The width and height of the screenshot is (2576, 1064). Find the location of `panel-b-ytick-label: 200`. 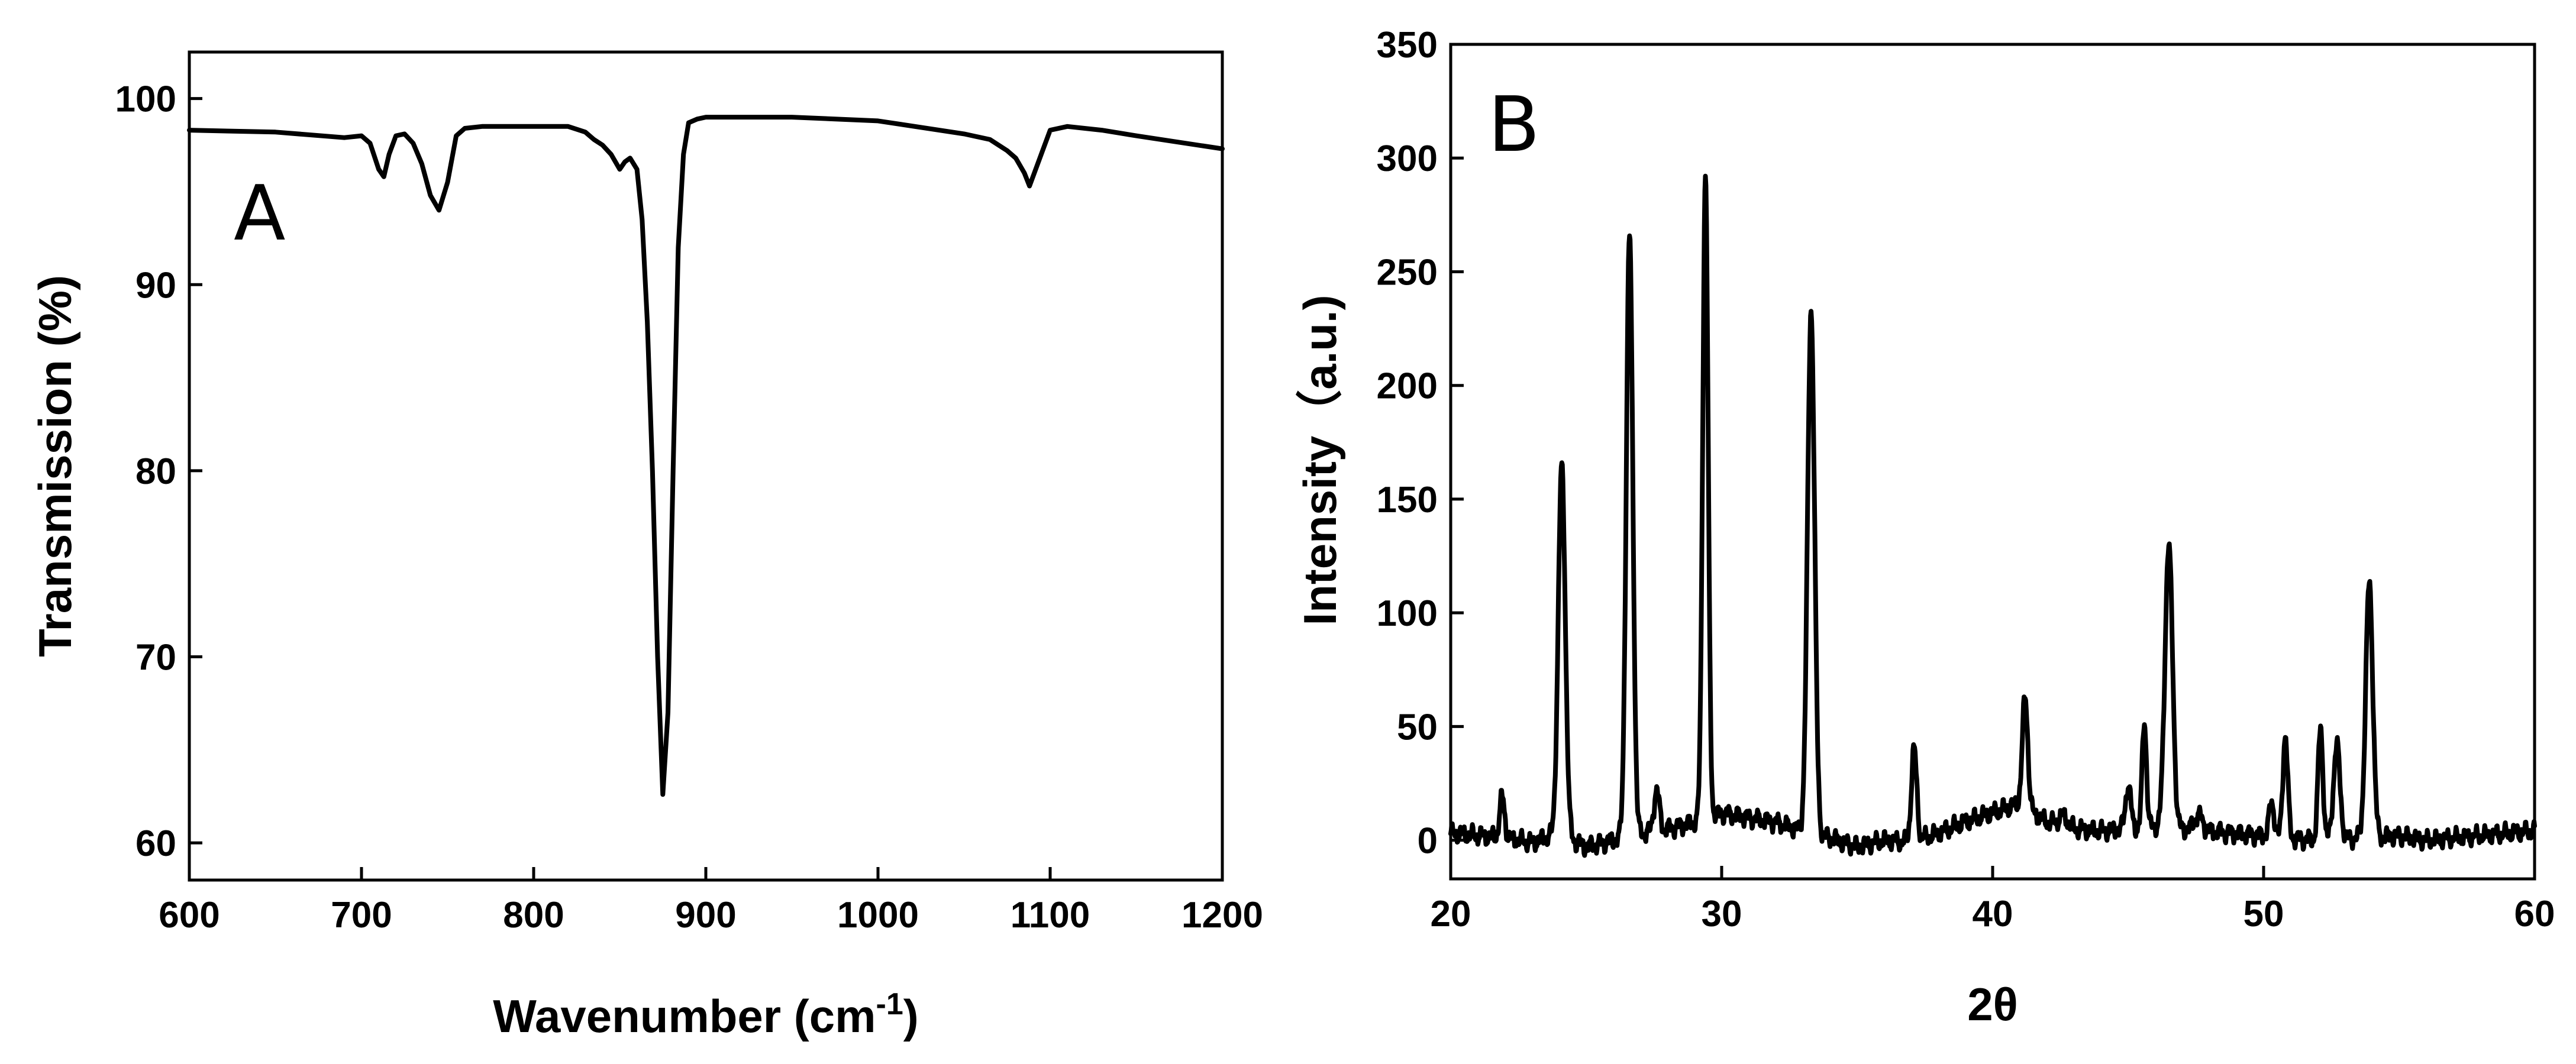

panel-b-ytick-label: 200 is located at coordinates (1407, 386).